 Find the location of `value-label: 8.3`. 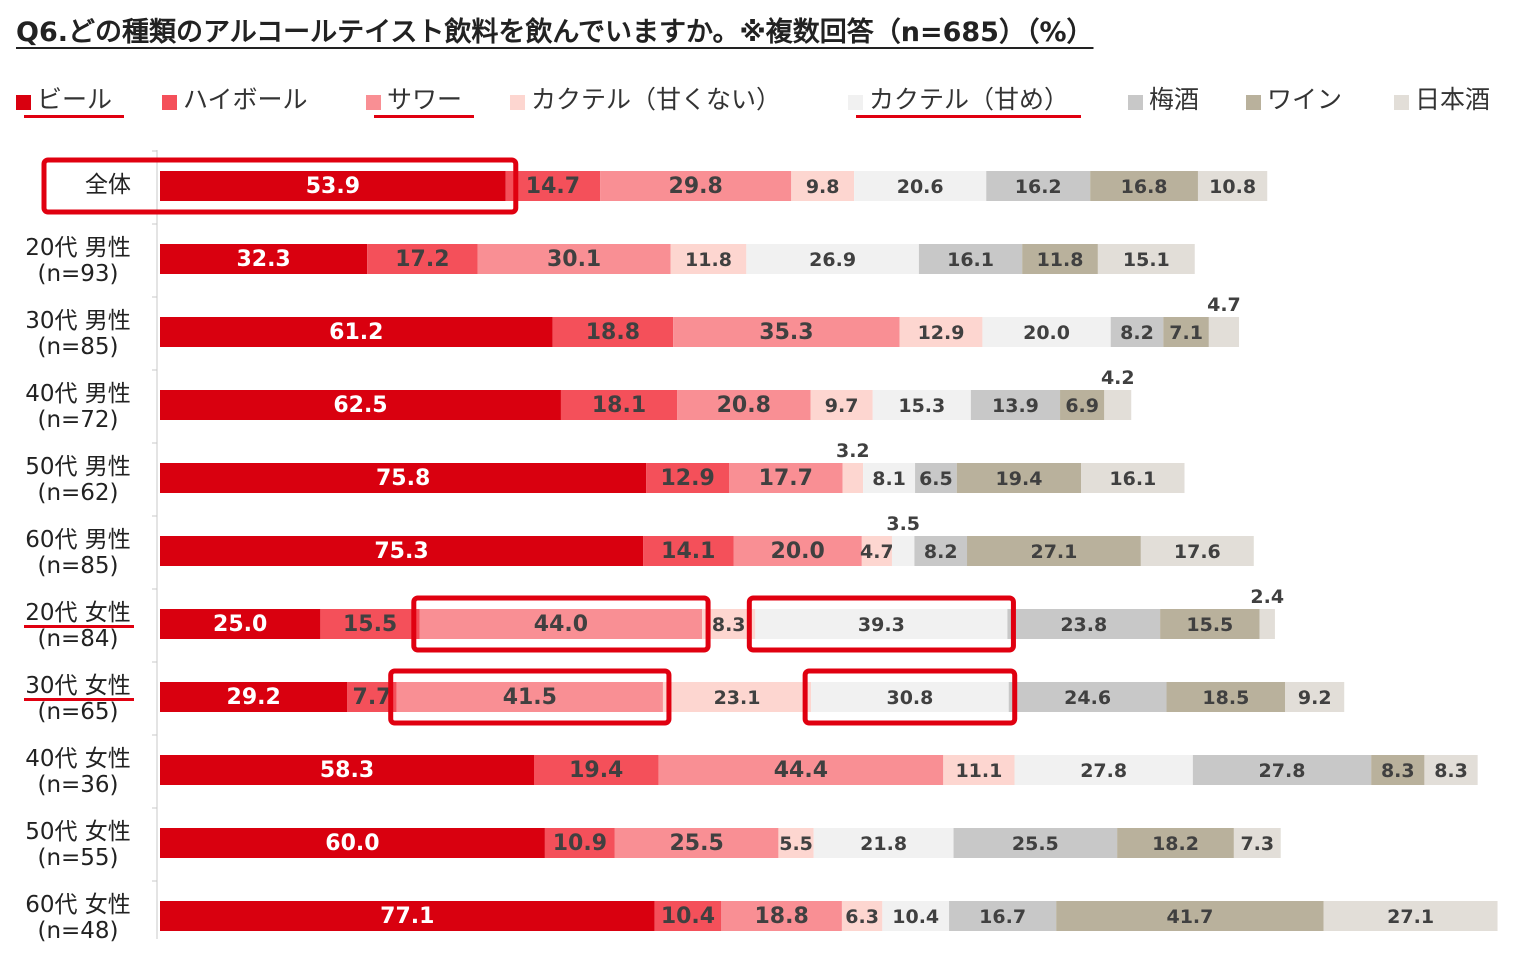

value-label: 8.3 is located at coordinates (1398, 771).